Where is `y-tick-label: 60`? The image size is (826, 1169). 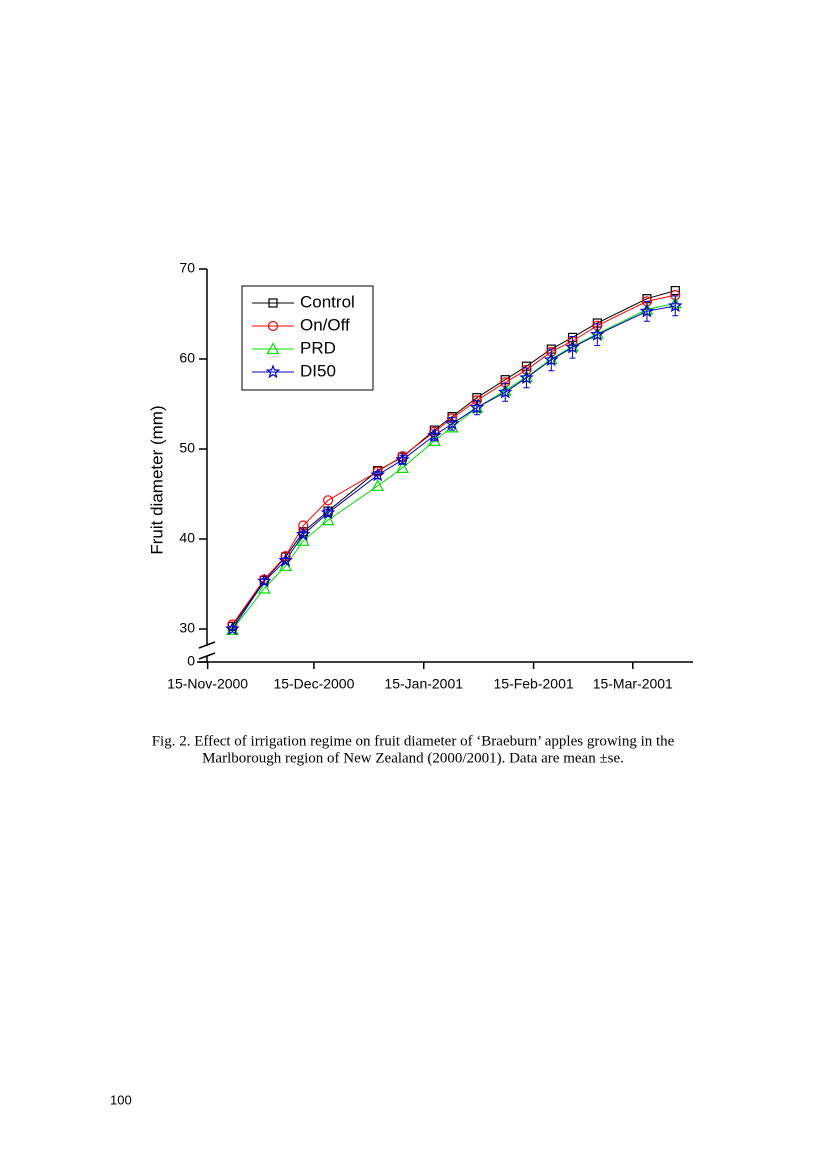
y-tick-label: 60 is located at coordinates (187, 358).